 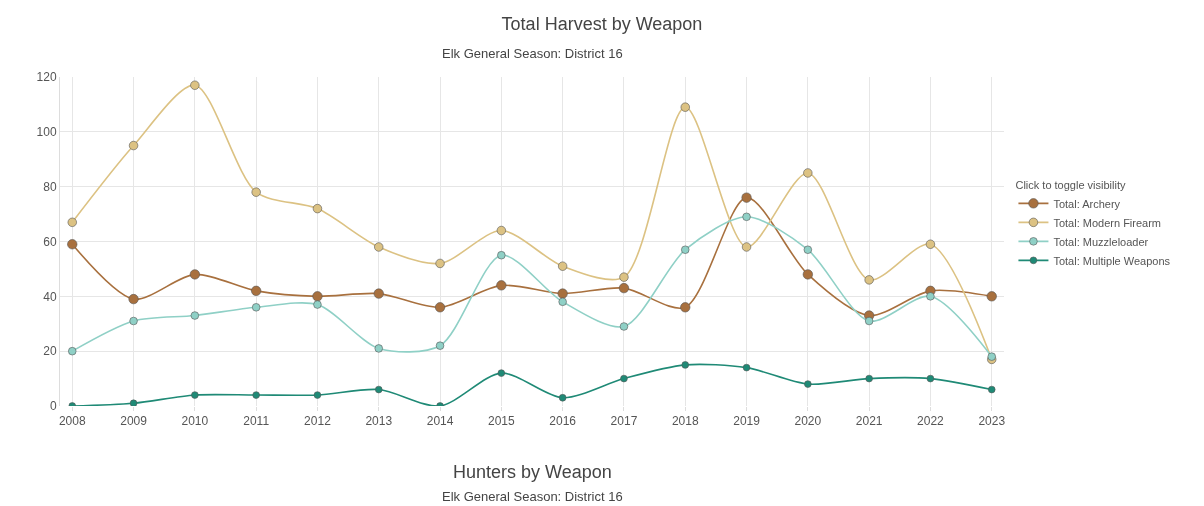 What do you see at coordinates (532, 53) in the screenshot?
I see `chart-subtitle: Elk General Season: District 16` at bounding box center [532, 53].